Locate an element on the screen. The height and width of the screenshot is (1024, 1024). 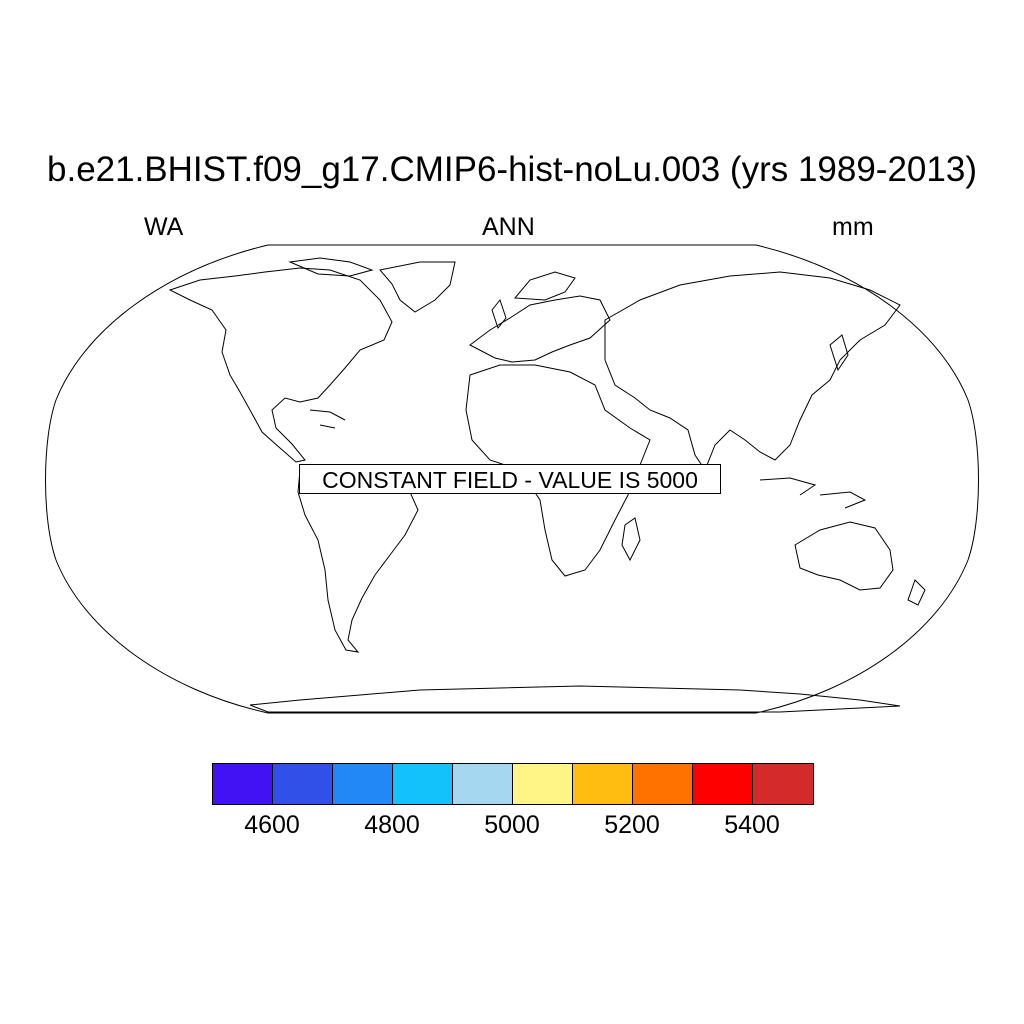
coastline-caribbean is located at coordinates (327, 419).